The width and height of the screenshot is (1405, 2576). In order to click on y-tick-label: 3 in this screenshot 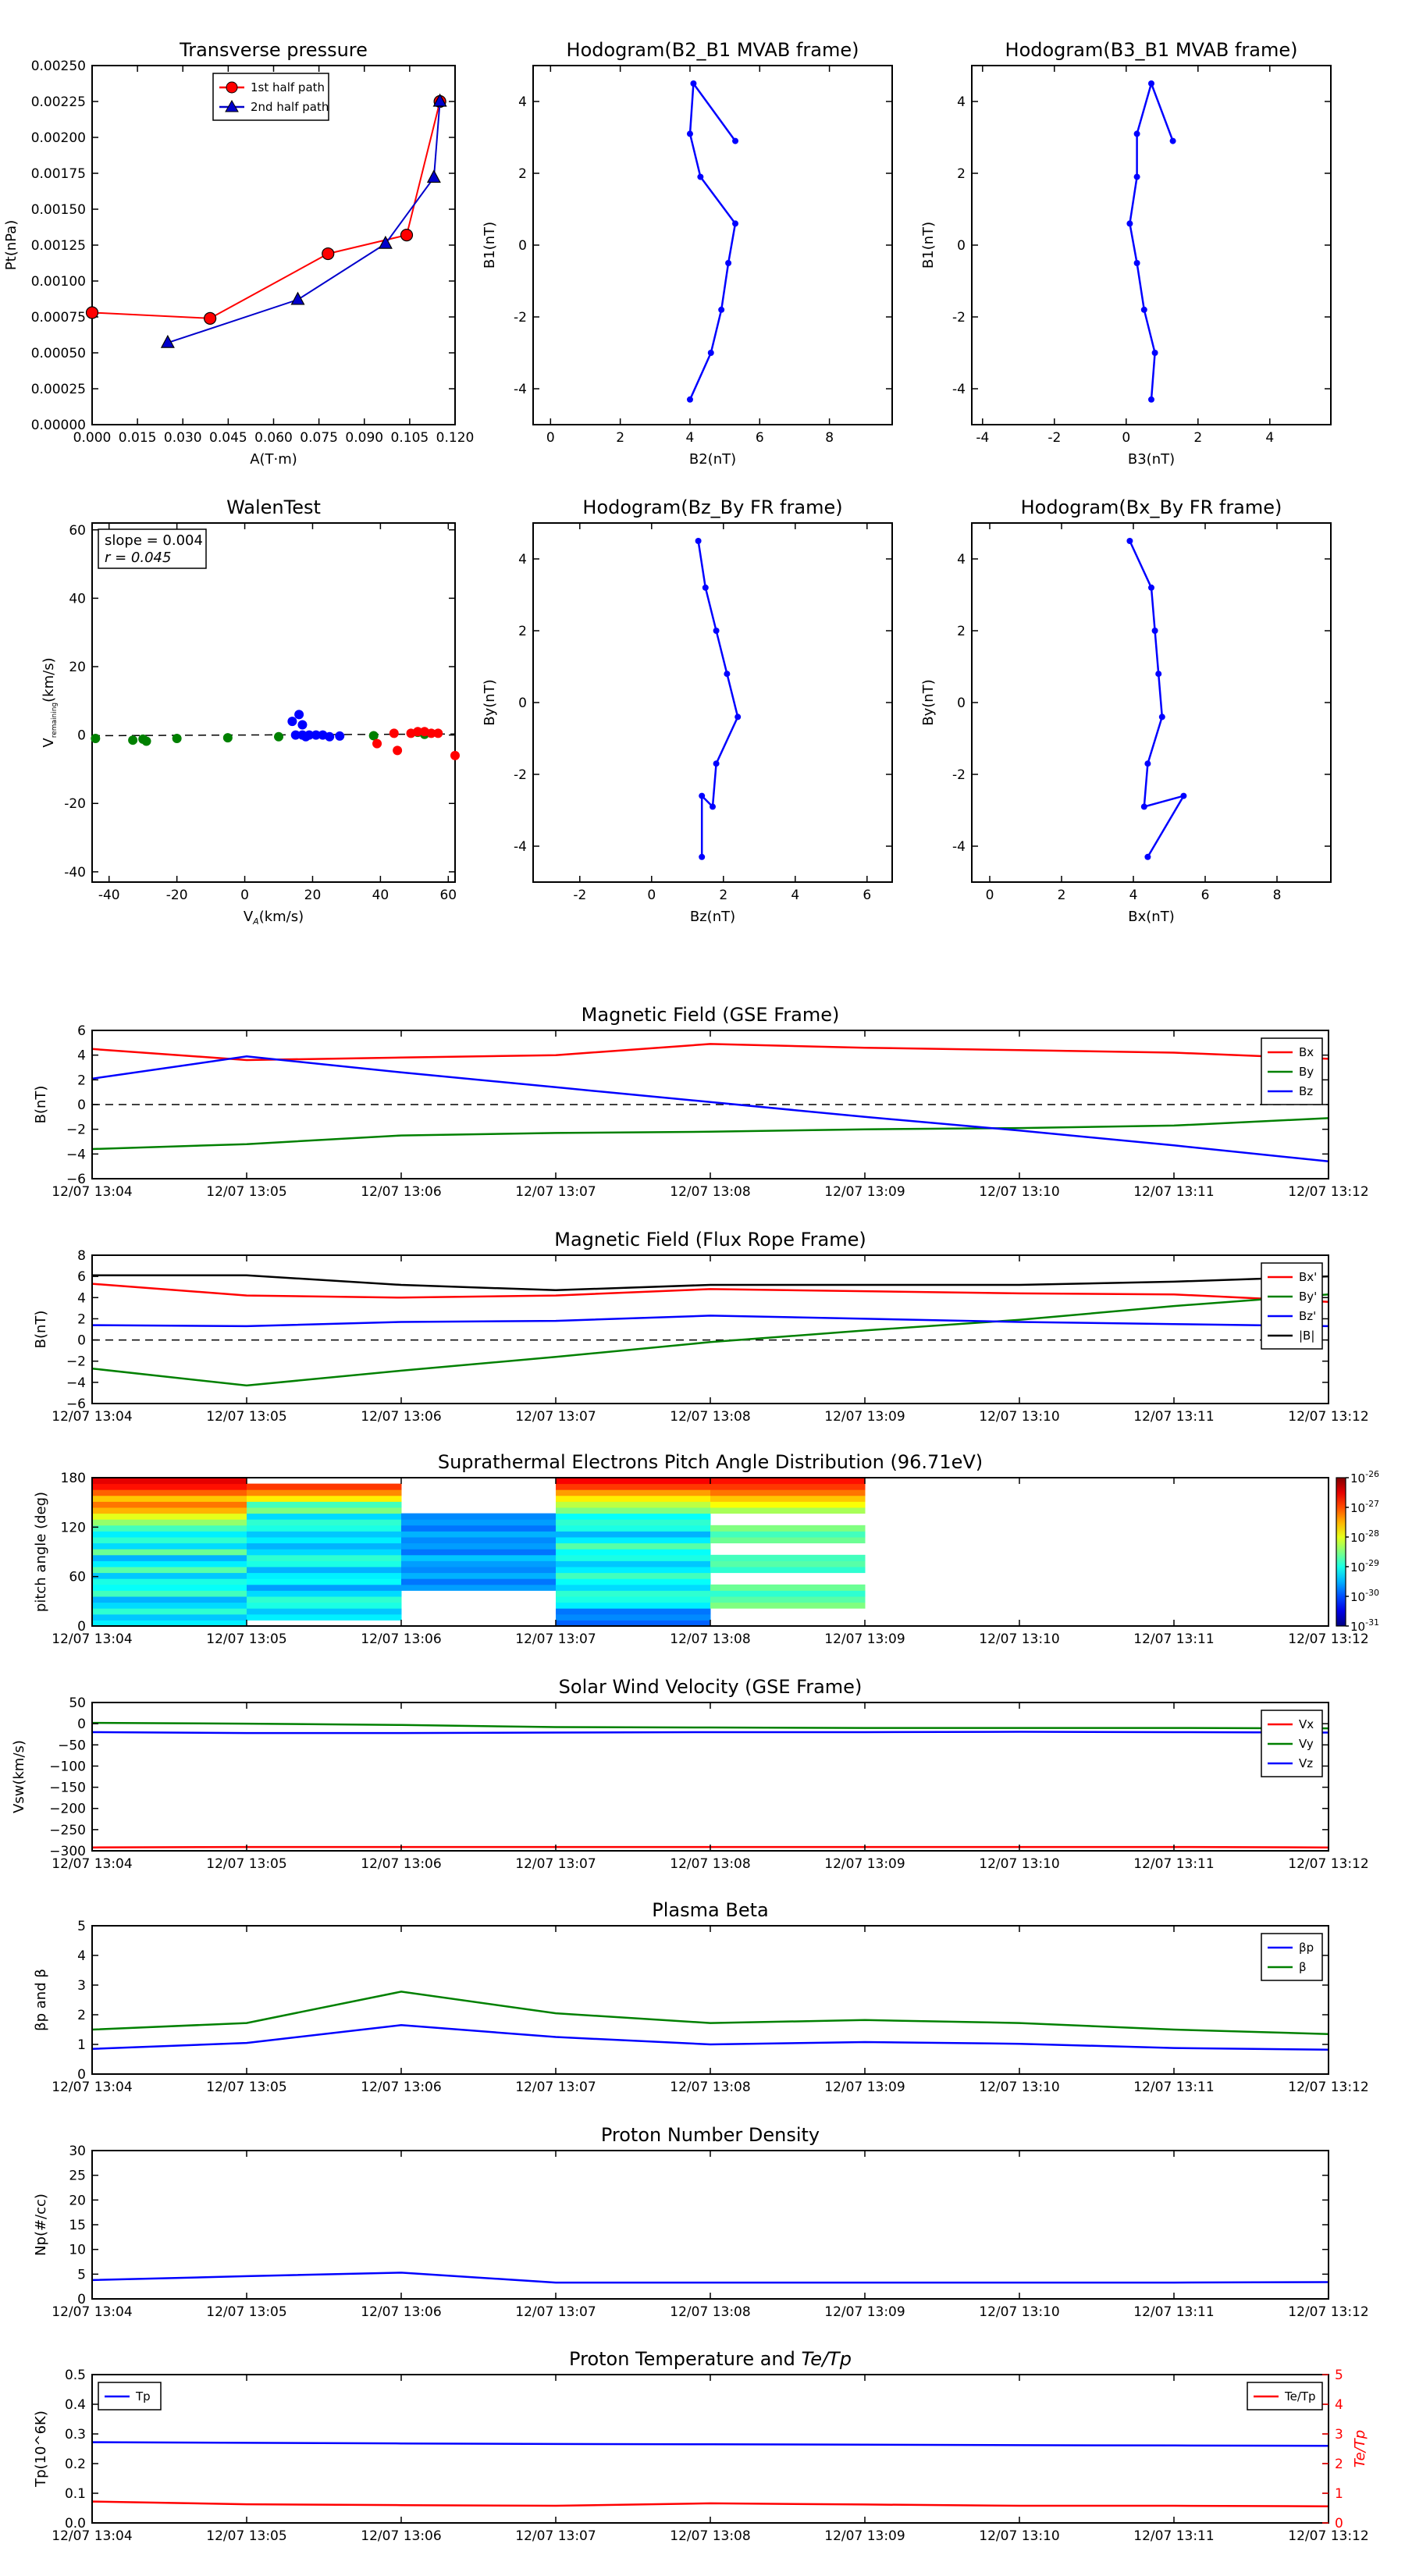, I will do `click(81, 1986)`.